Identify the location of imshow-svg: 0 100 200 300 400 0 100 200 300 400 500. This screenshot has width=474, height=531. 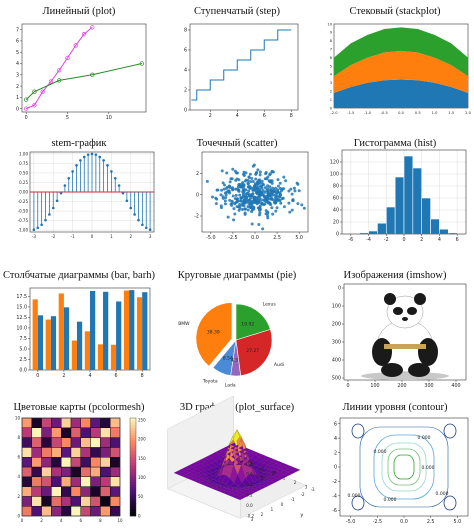
(399, 336).